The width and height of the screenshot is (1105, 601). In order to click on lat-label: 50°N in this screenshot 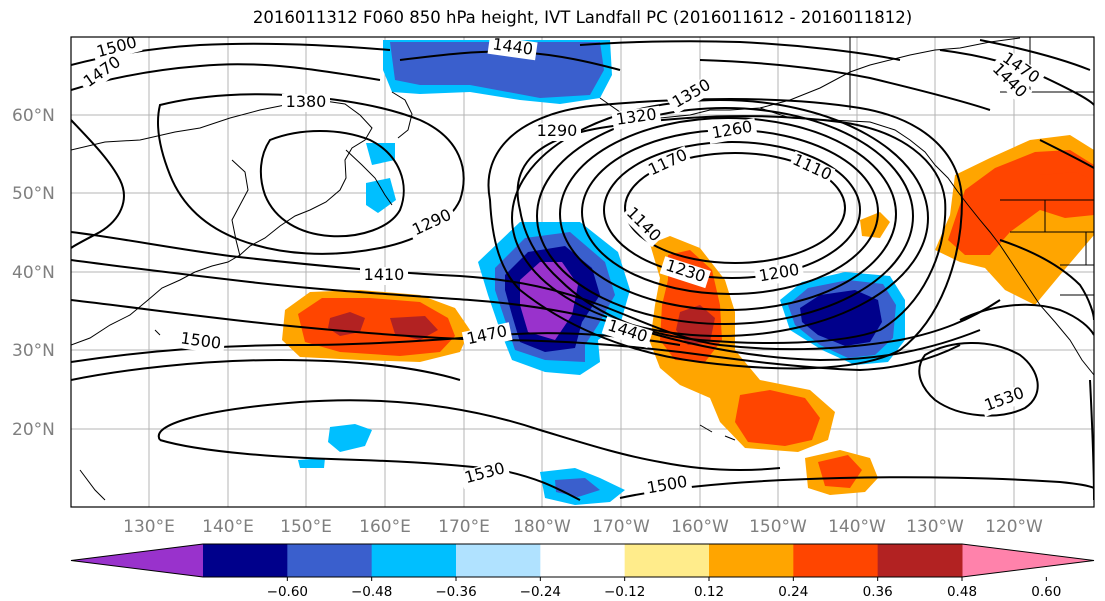, I will do `click(33, 194)`.